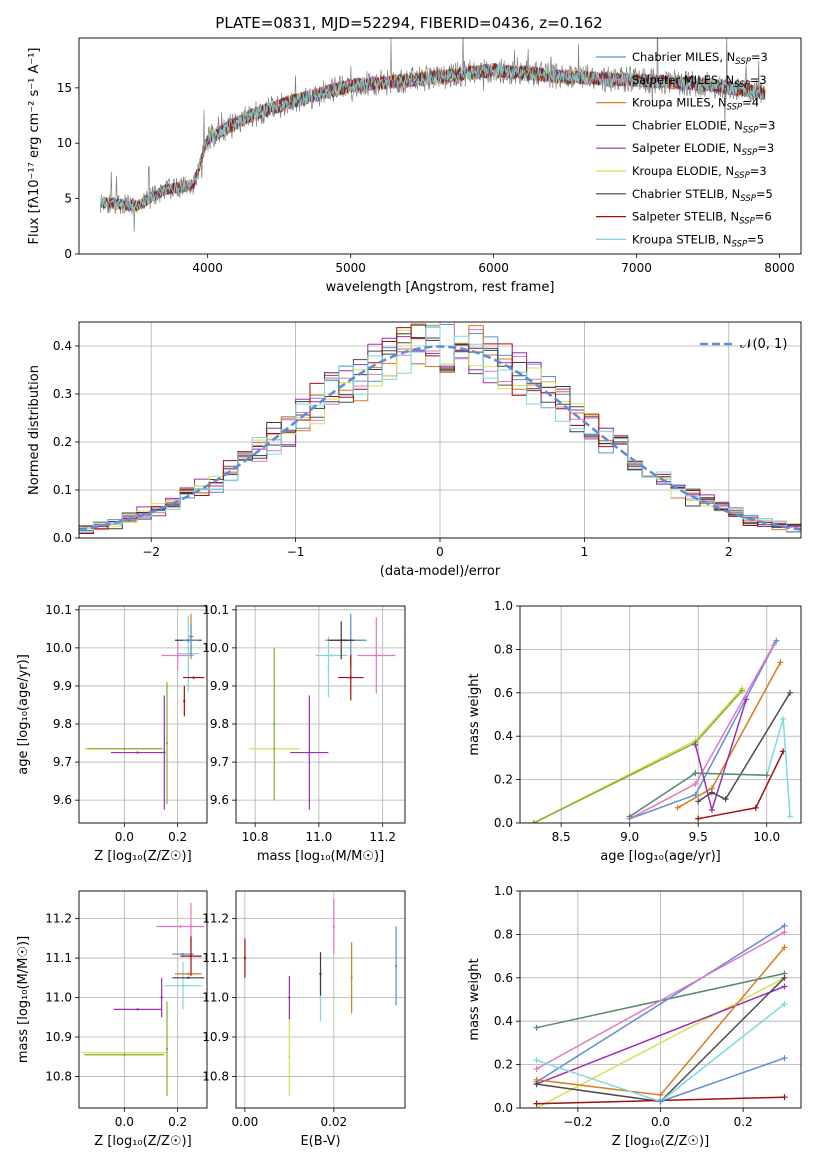 This screenshot has width=819, height=1170. I want to click on legend-entry: Kroupa ELODIE, NSSP=3, so click(699, 172).